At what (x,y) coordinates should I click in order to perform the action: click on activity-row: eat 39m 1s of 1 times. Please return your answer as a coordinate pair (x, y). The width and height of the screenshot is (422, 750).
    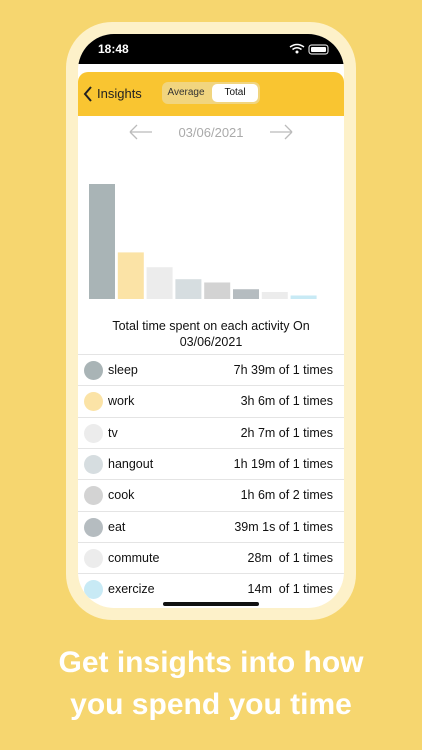
    Looking at the image, I should click on (211, 526).